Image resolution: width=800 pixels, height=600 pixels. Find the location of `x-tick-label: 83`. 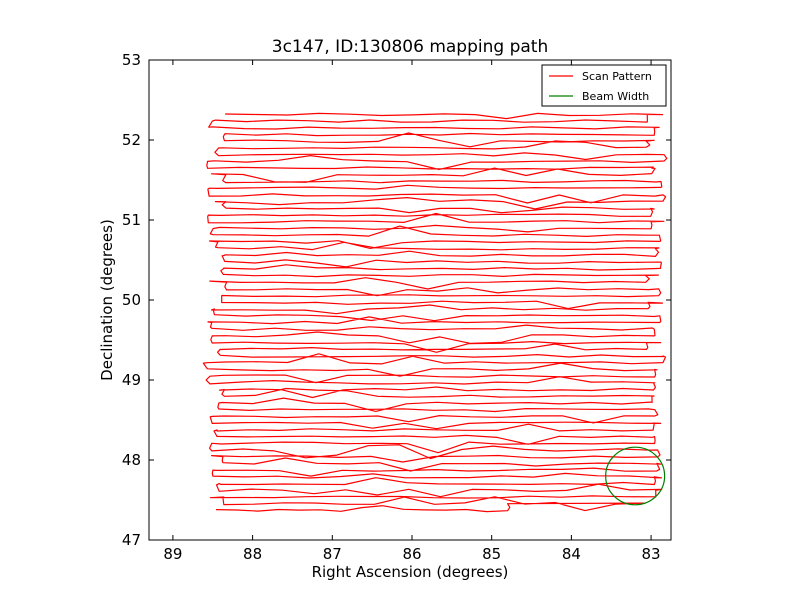

x-tick-label: 83 is located at coordinates (651, 554).